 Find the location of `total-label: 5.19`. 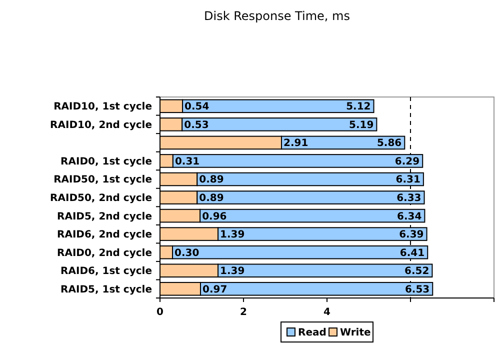

total-label: 5.19 is located at coordinates (361, 125).